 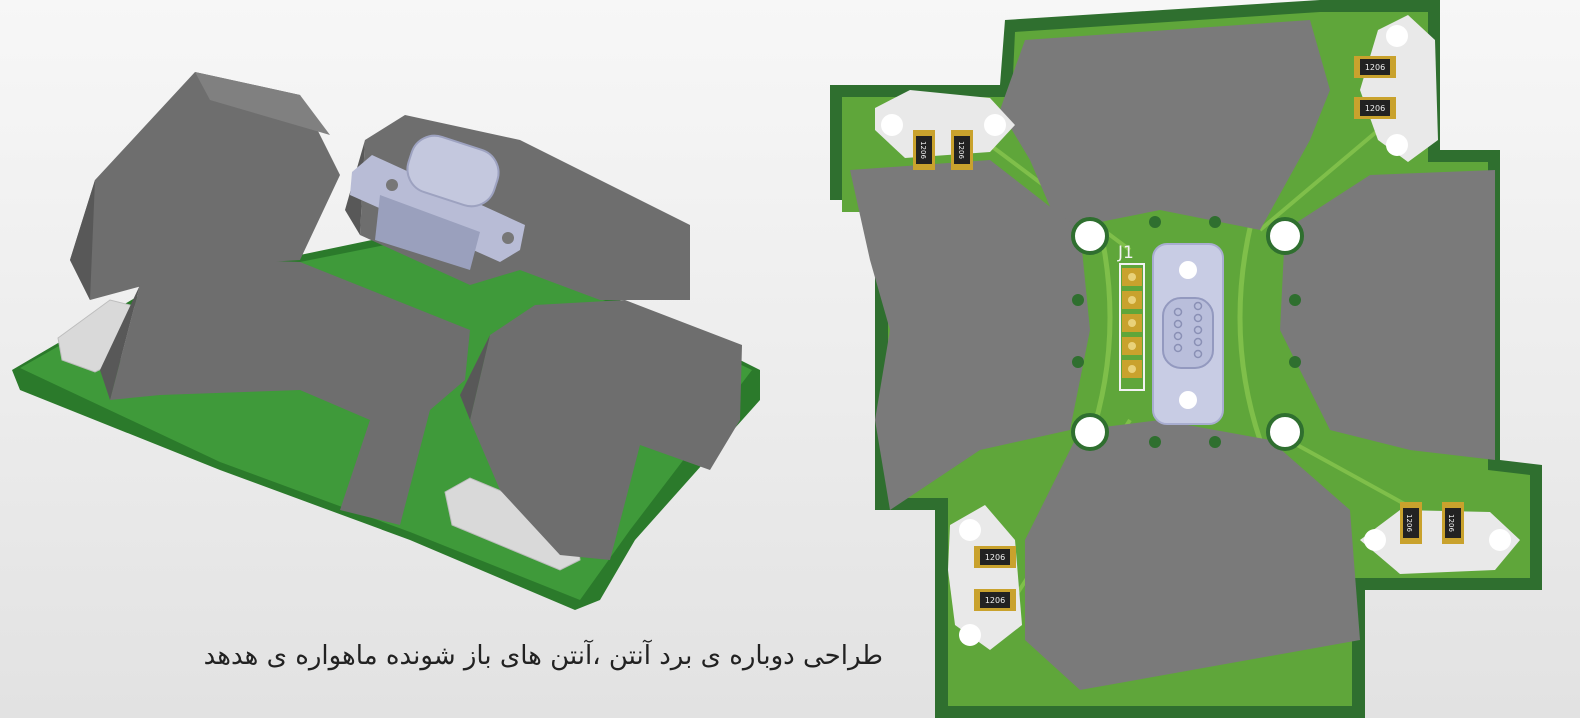 I want to click on resistor-r3: 1206, so click(x=1375, y=67).